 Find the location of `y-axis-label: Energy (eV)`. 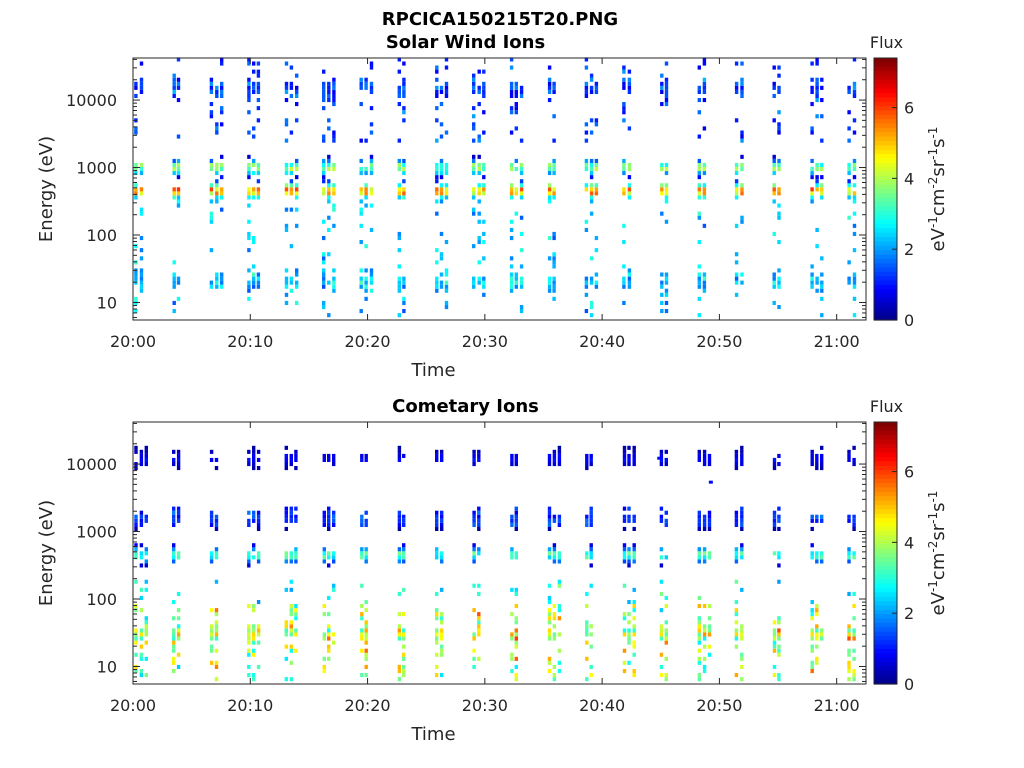

y-axis-label: Energy (eV) is located at coordinates (46, 553).